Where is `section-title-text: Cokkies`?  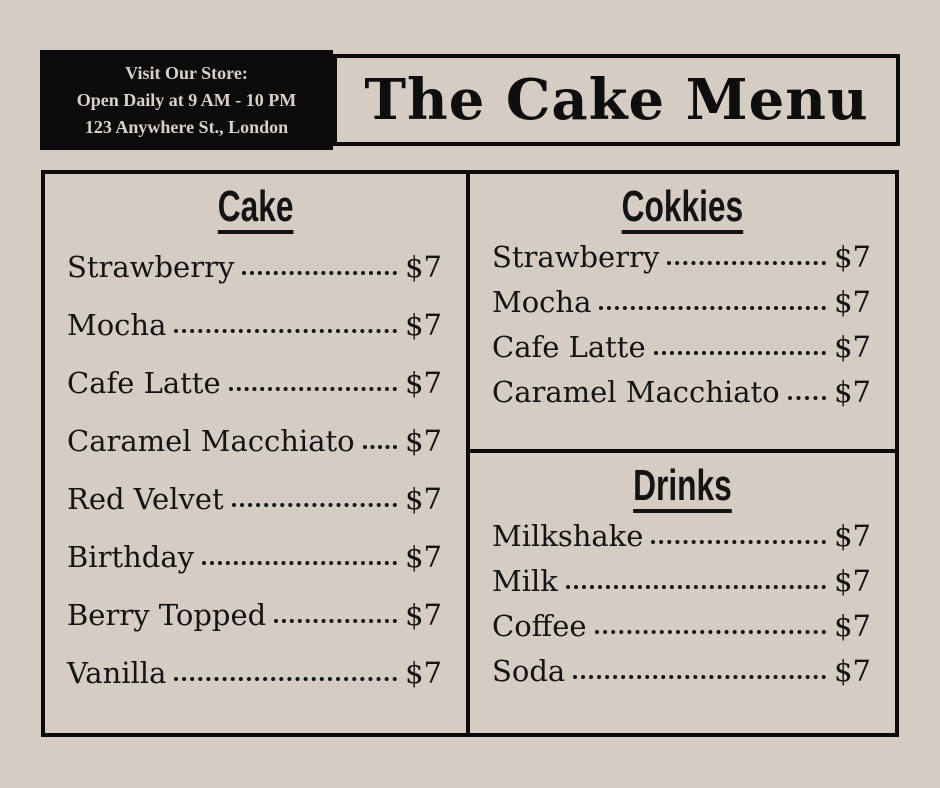
section-title-text: Cokkies is located at coordinates (682, 206).